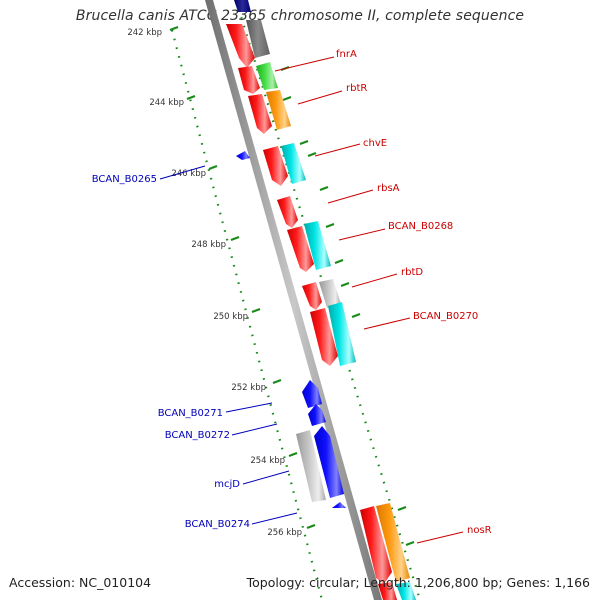  What do you see at coordinates (217, 524) in the screenshot?
I see `gene-label-BCAN_B0274: BCAN_B0274` at bounding box center [217, 524].